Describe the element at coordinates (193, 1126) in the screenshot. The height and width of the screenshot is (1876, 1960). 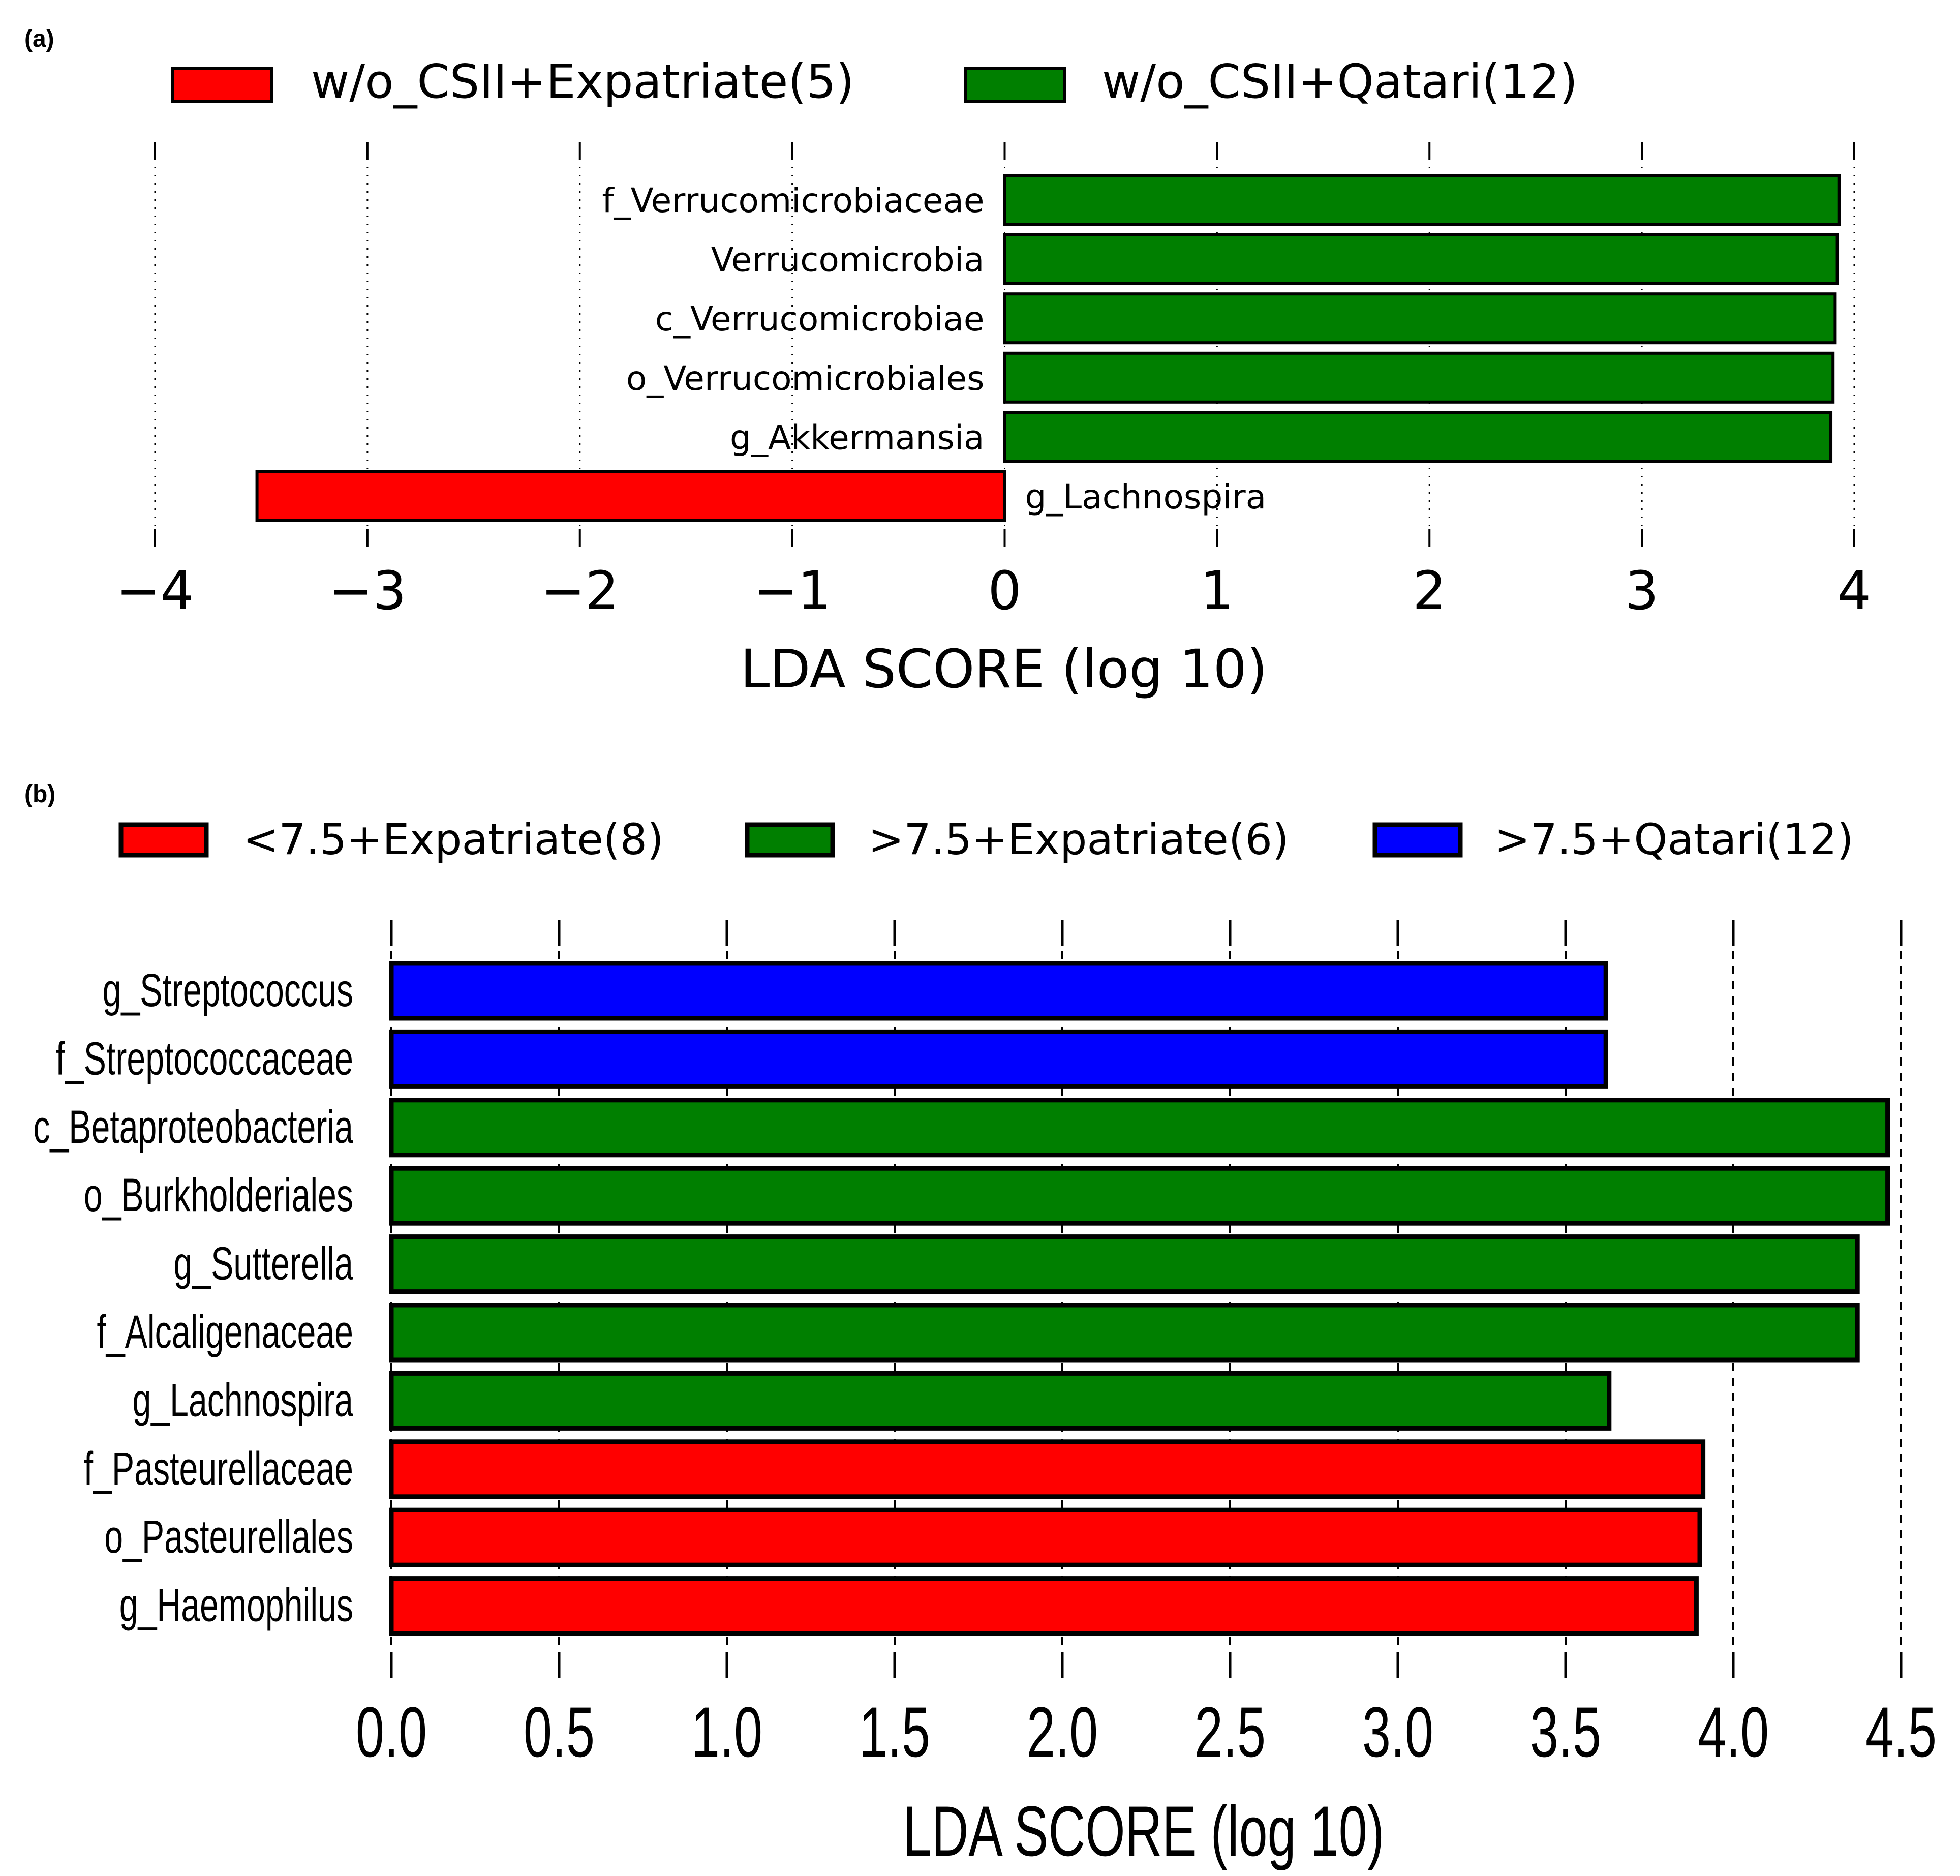
I see `bar-label-c-betaproteobacteria: c_Betaproteobacteria` at that location.